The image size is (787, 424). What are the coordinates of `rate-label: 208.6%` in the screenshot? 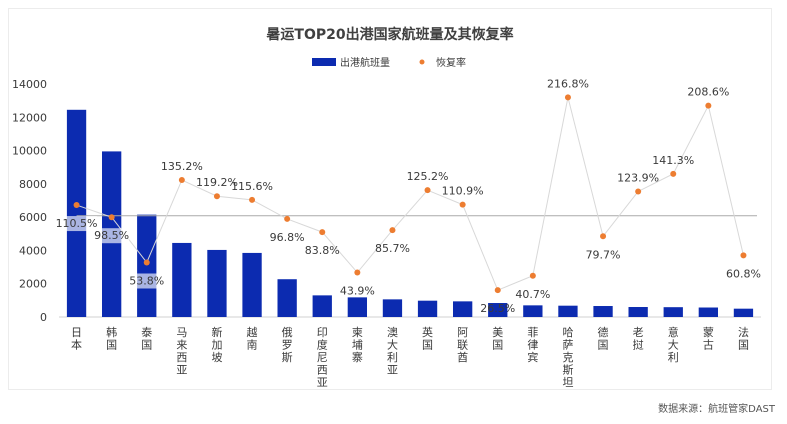 It's located at (708, 92).